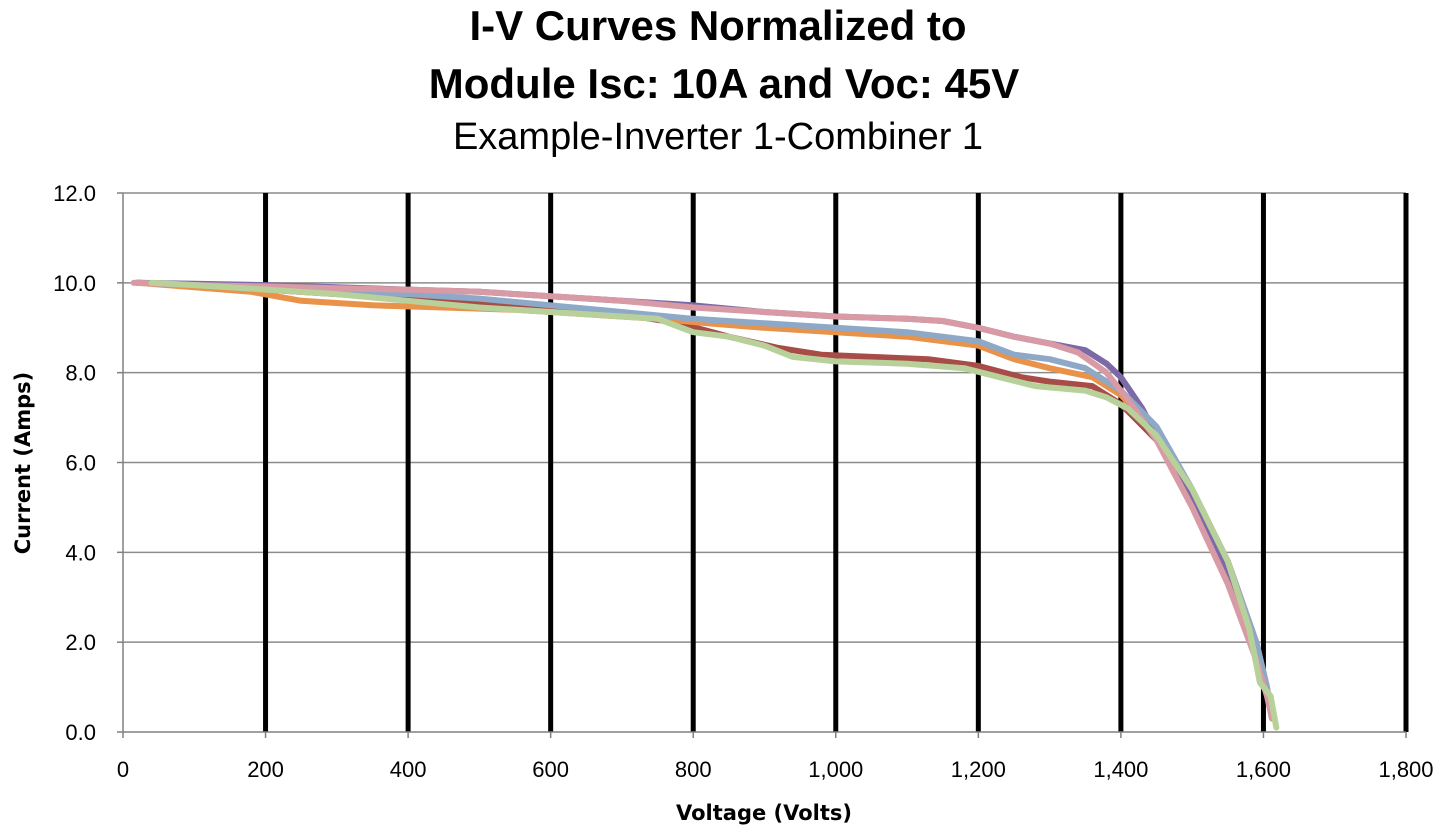  I want to click on x-axis-label: Voltage (Volts), so click(764, 813).